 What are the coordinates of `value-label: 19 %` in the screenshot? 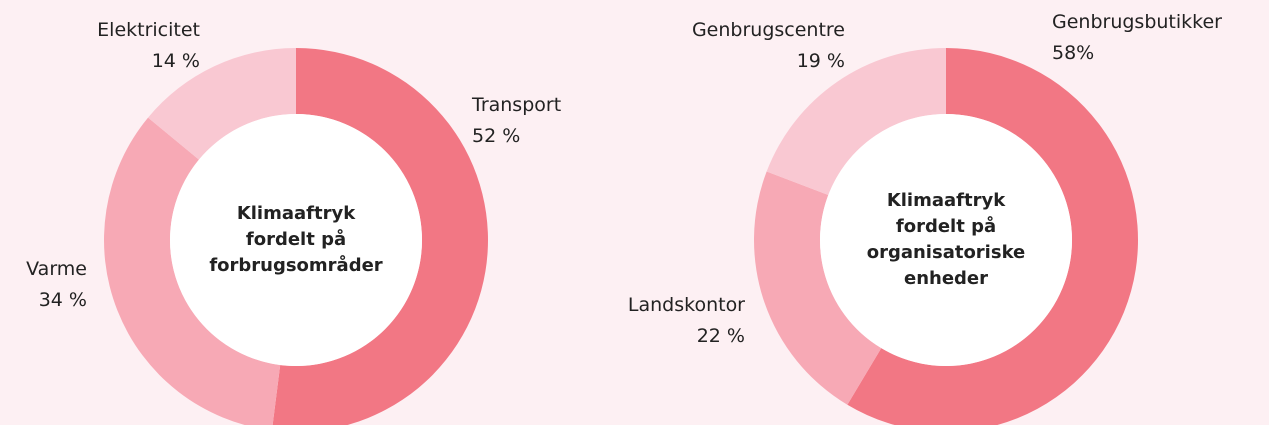 It's located at (820, 61).